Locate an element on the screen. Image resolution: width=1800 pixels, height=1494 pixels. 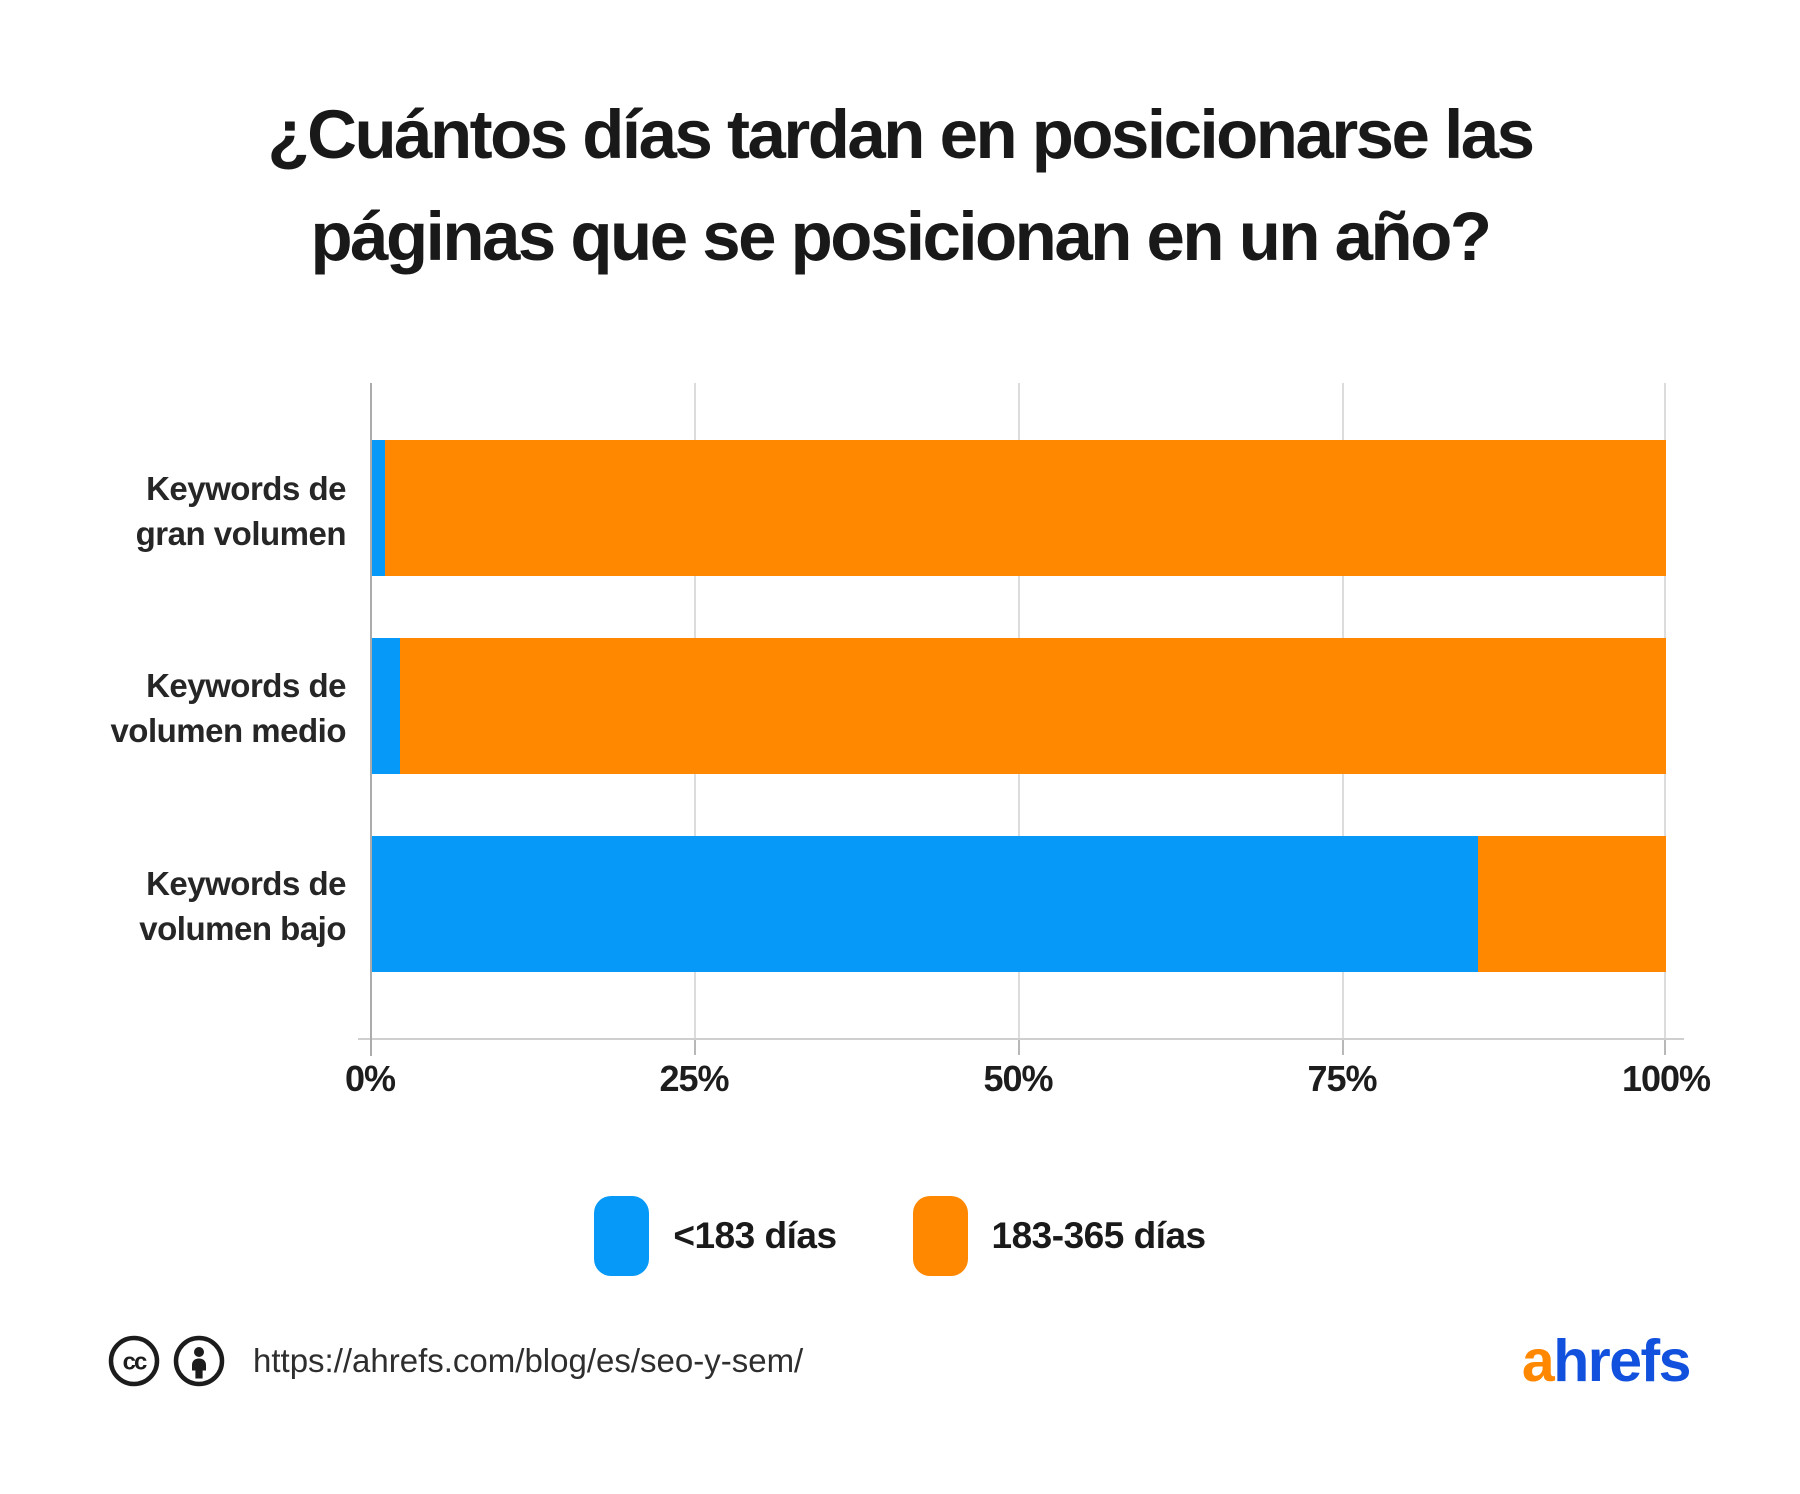
legend-label: 183-365 días is located at coordinates (1099, 1235).